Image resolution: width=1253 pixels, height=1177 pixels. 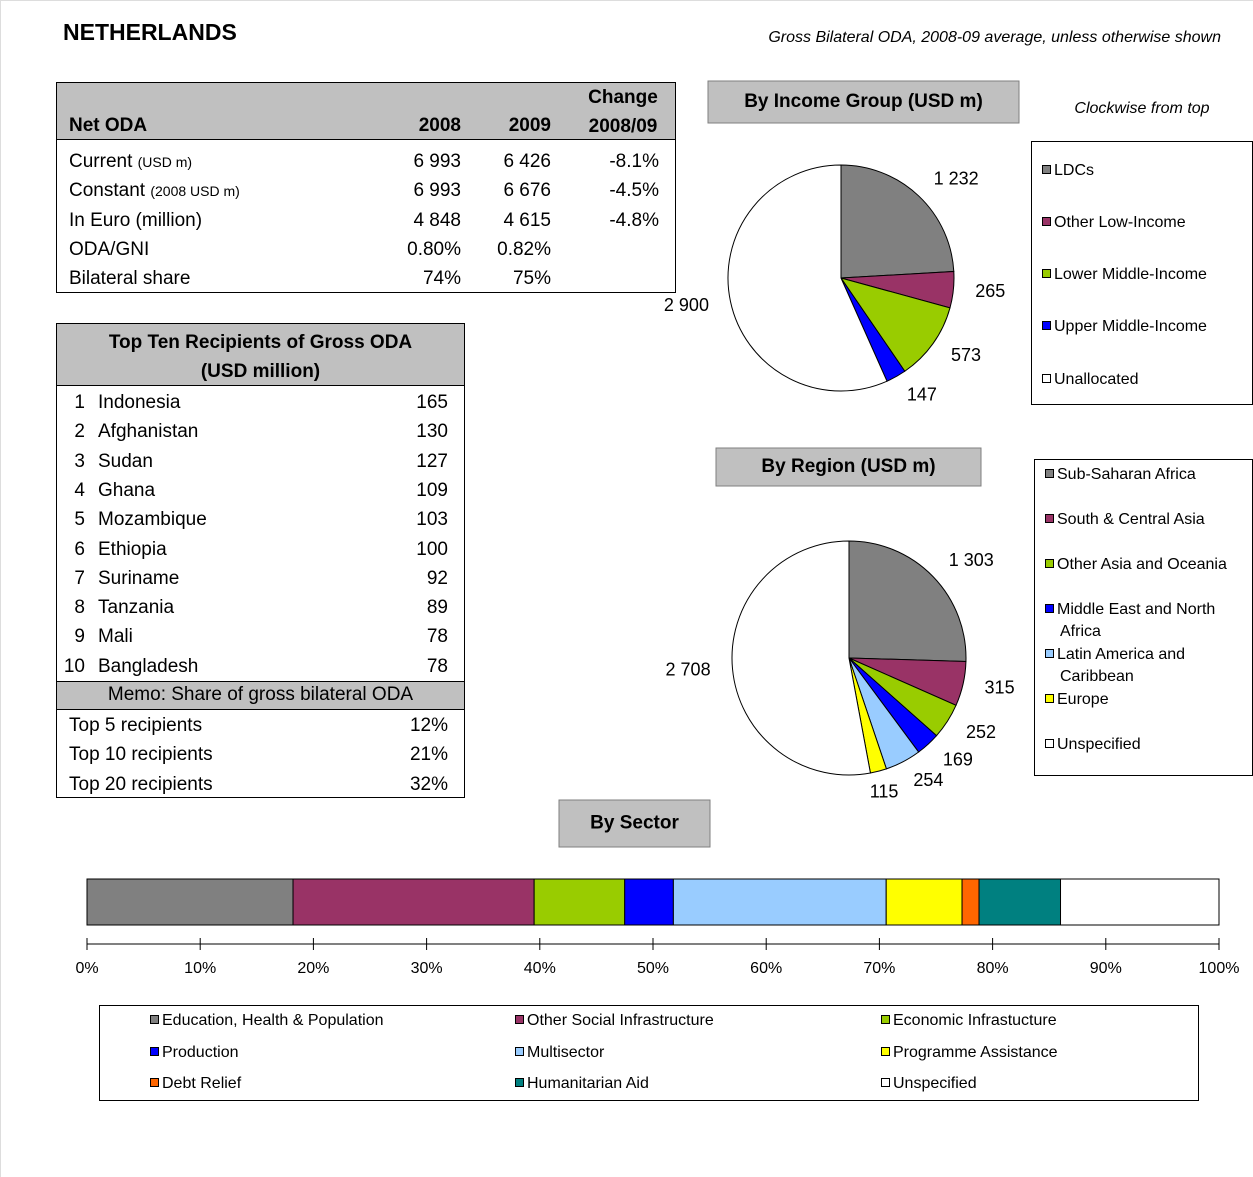 I want to click on legend-label: Unspecified, so click(x=1099, y=744).